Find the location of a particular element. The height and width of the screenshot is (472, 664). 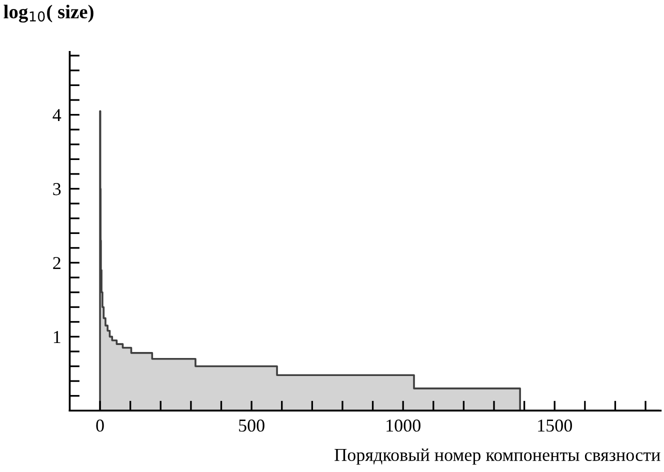

x-tick-label: 1500 is located at coordinates (555, 425).